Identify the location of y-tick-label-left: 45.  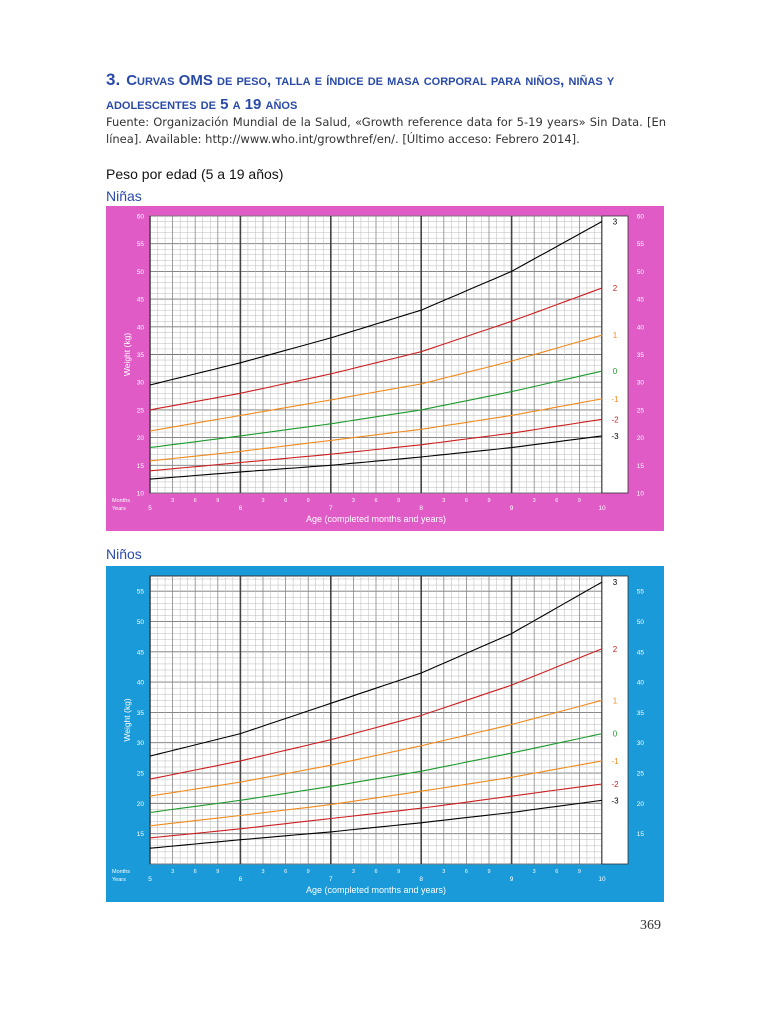
(141, 652).